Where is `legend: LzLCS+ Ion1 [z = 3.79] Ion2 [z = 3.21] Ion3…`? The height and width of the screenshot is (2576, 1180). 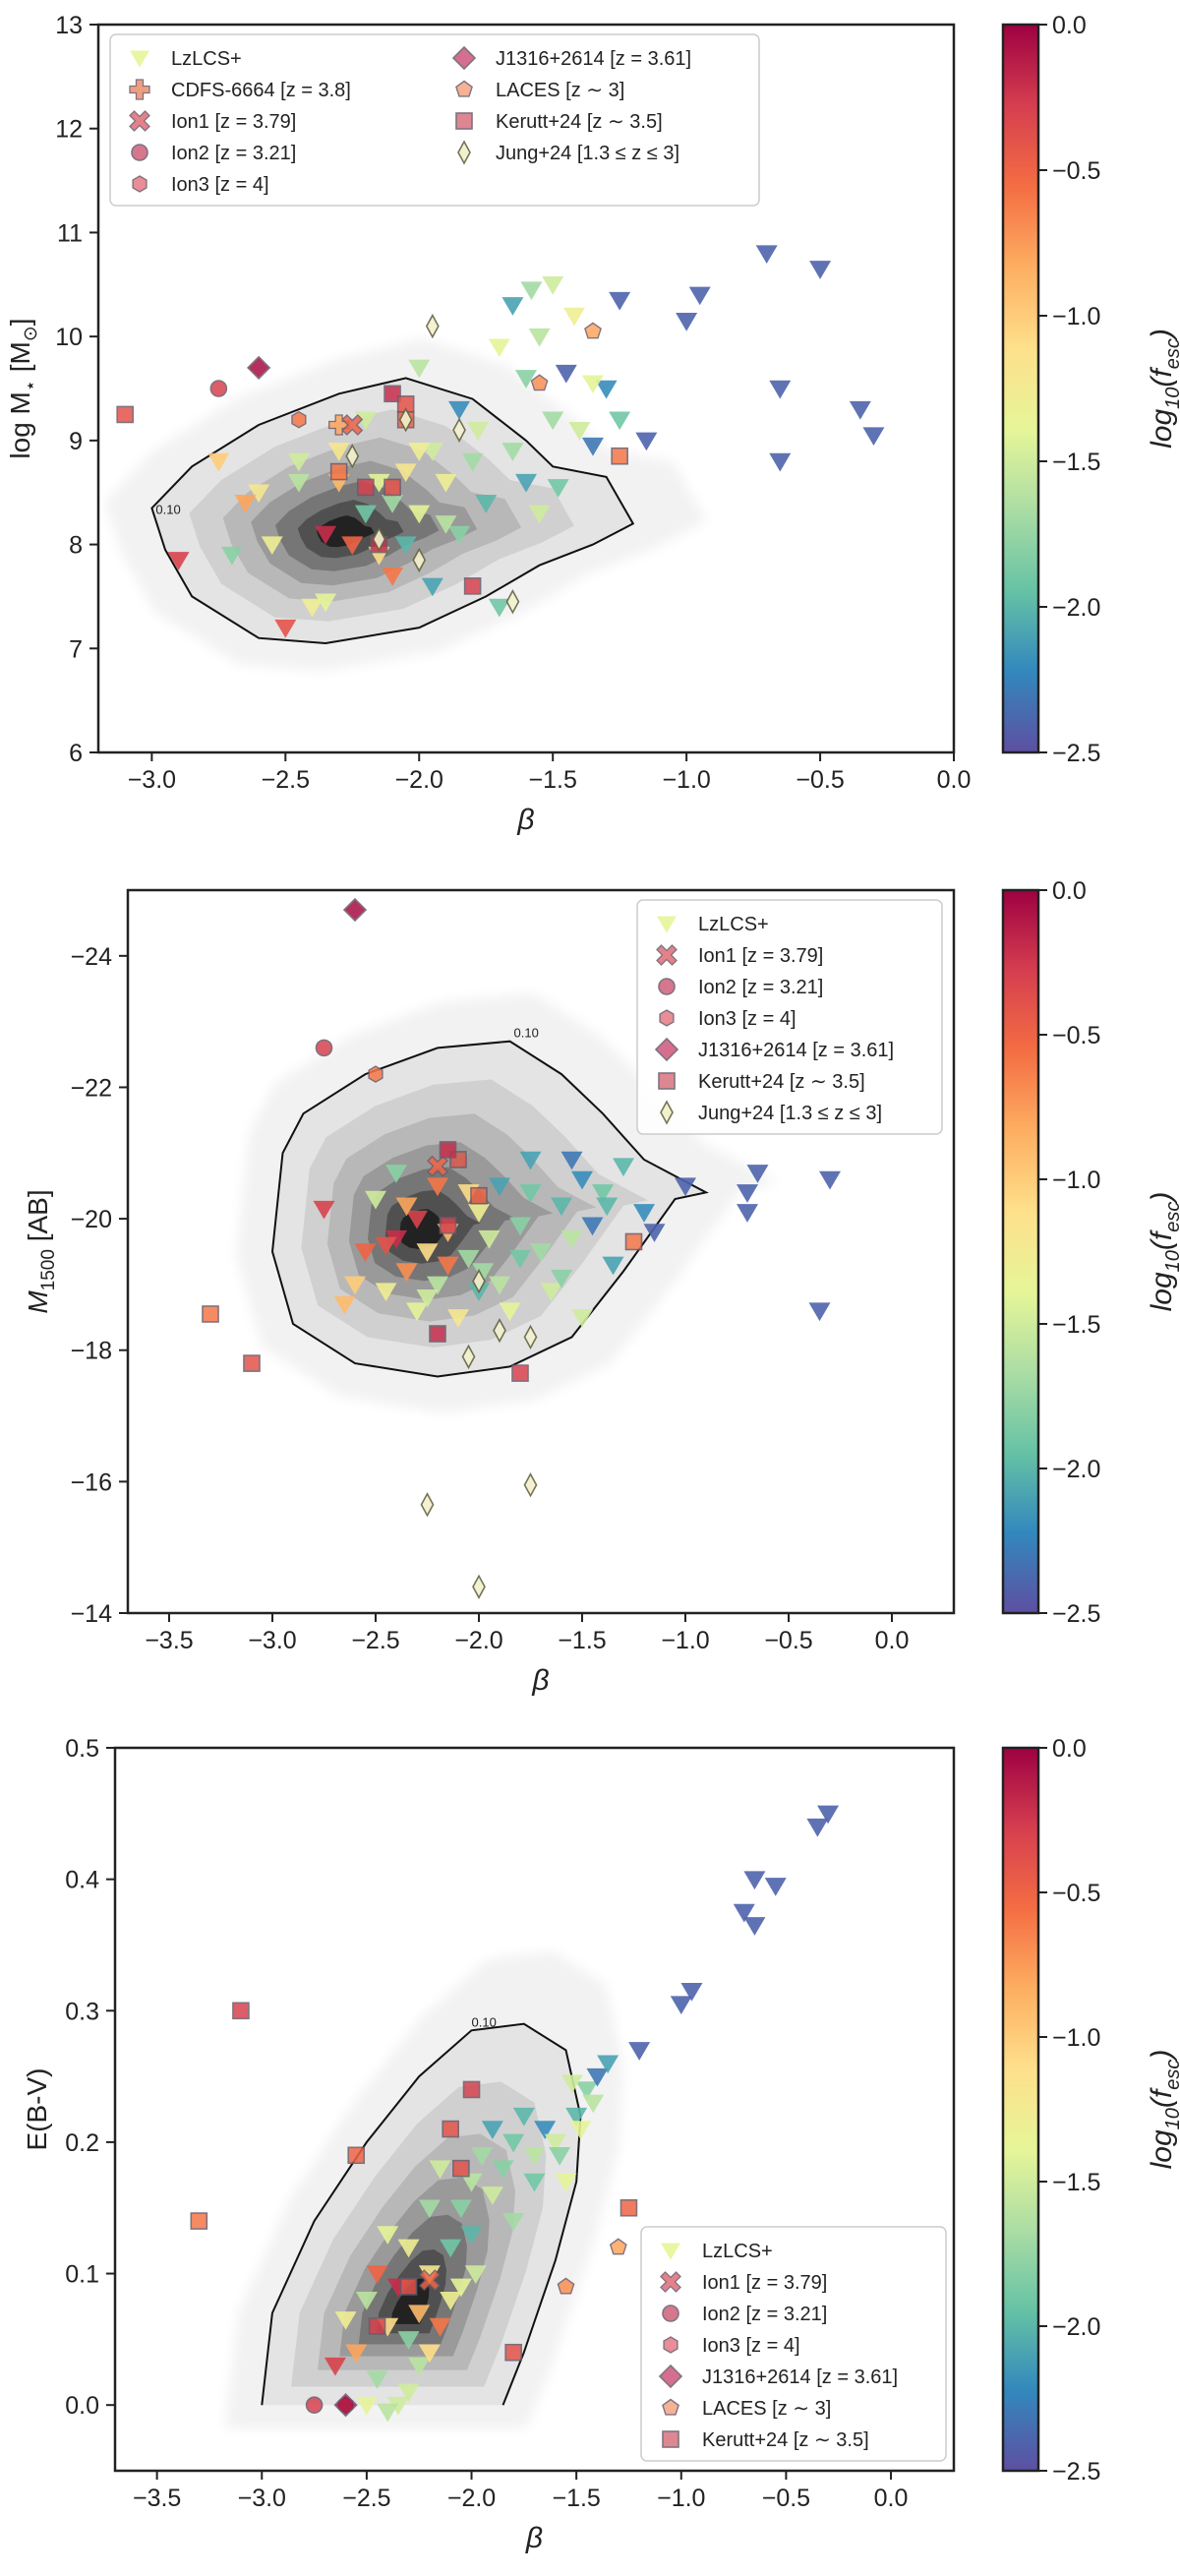 legend: LzLCS+ Ion1 [z = 3.79] Ion2 [z = 3.21] Ion3… is located at coordinates (789, 1017).